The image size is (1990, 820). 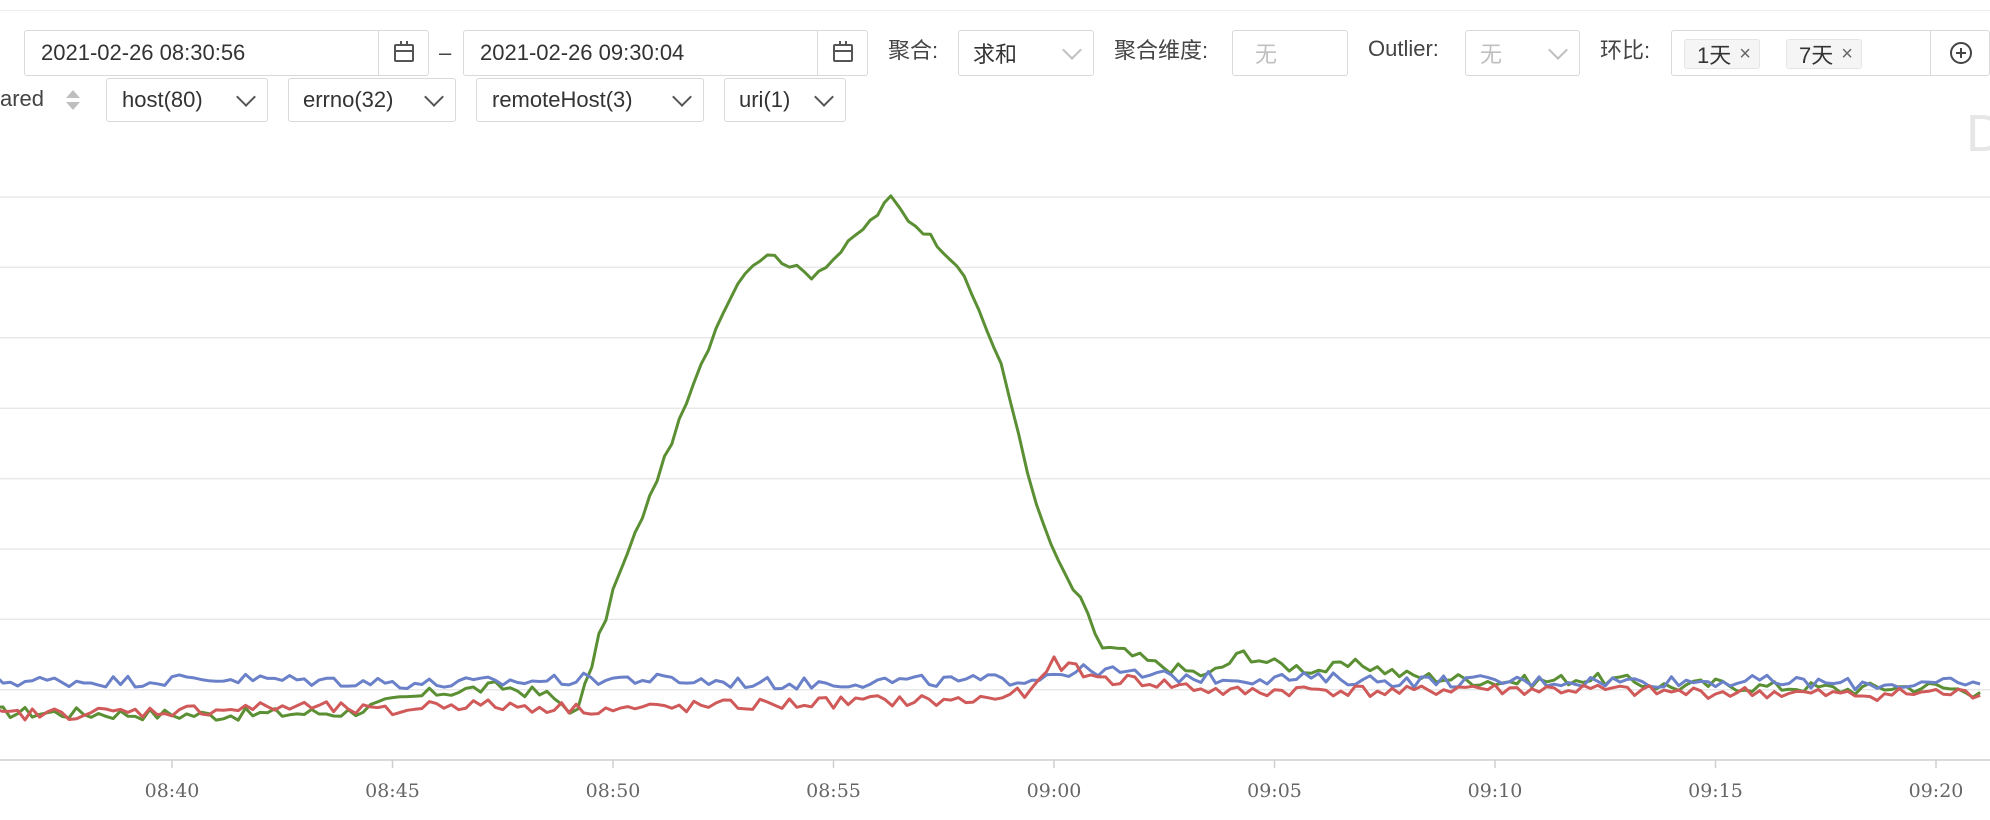 What do you see at coordinates (613, 791) in the screenshot?
I see `x-tick-label: 08:50` at bounding box center [613, 791].